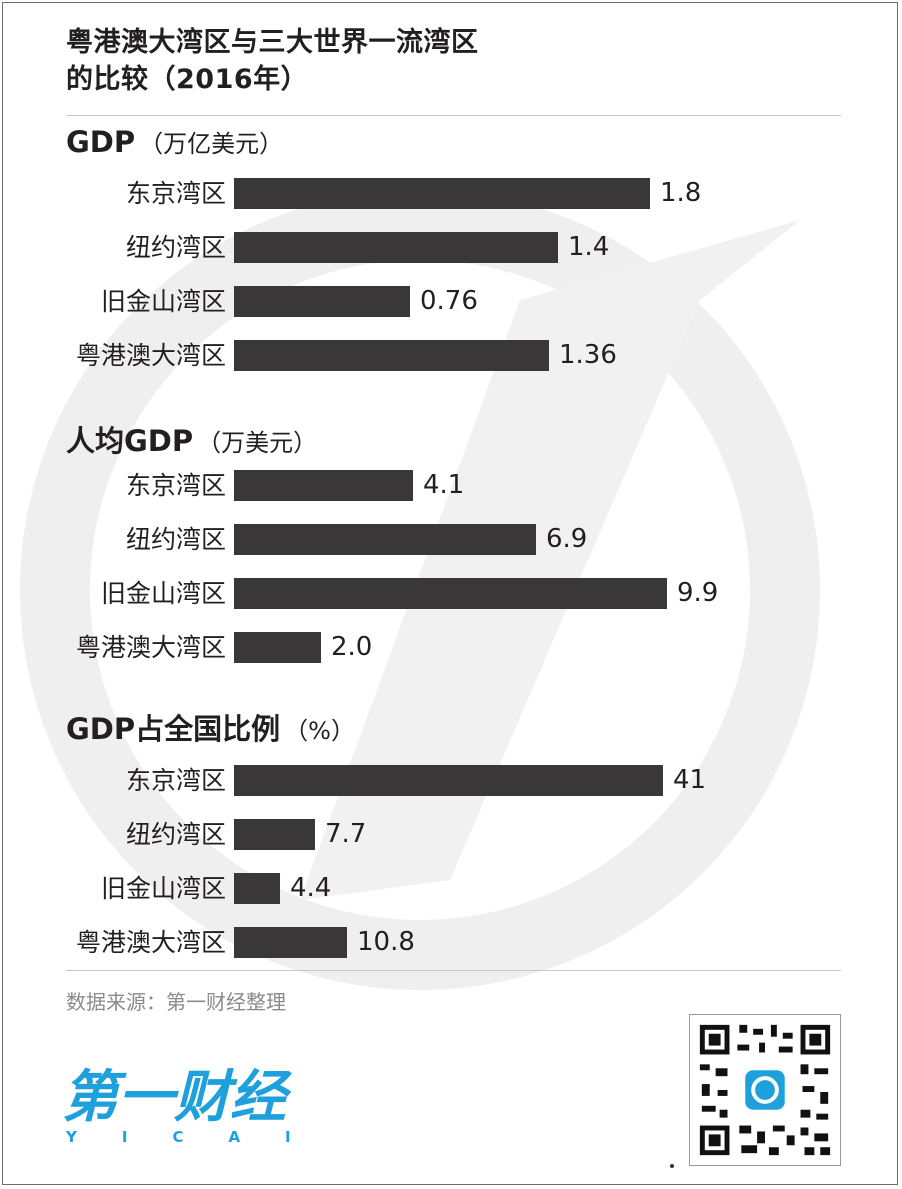  I want to click on bar-row: 粤港澳大湾区 2.0, so click(451, 647).